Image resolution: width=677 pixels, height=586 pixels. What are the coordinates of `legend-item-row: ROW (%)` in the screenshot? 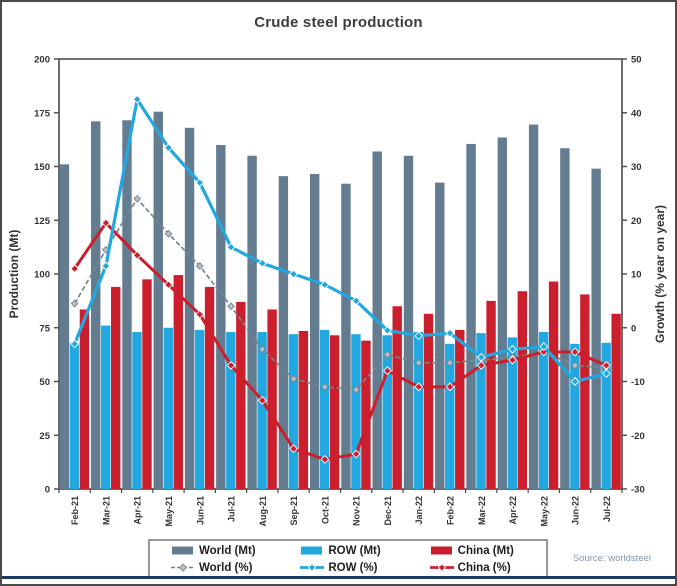 It's located at (347, 568).